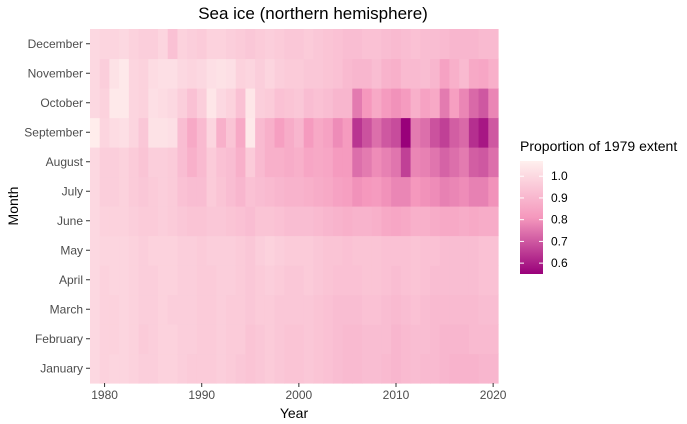 This screenshot has width=687, height=424. I want to click on y-tick-label: June, so click(70, 221).